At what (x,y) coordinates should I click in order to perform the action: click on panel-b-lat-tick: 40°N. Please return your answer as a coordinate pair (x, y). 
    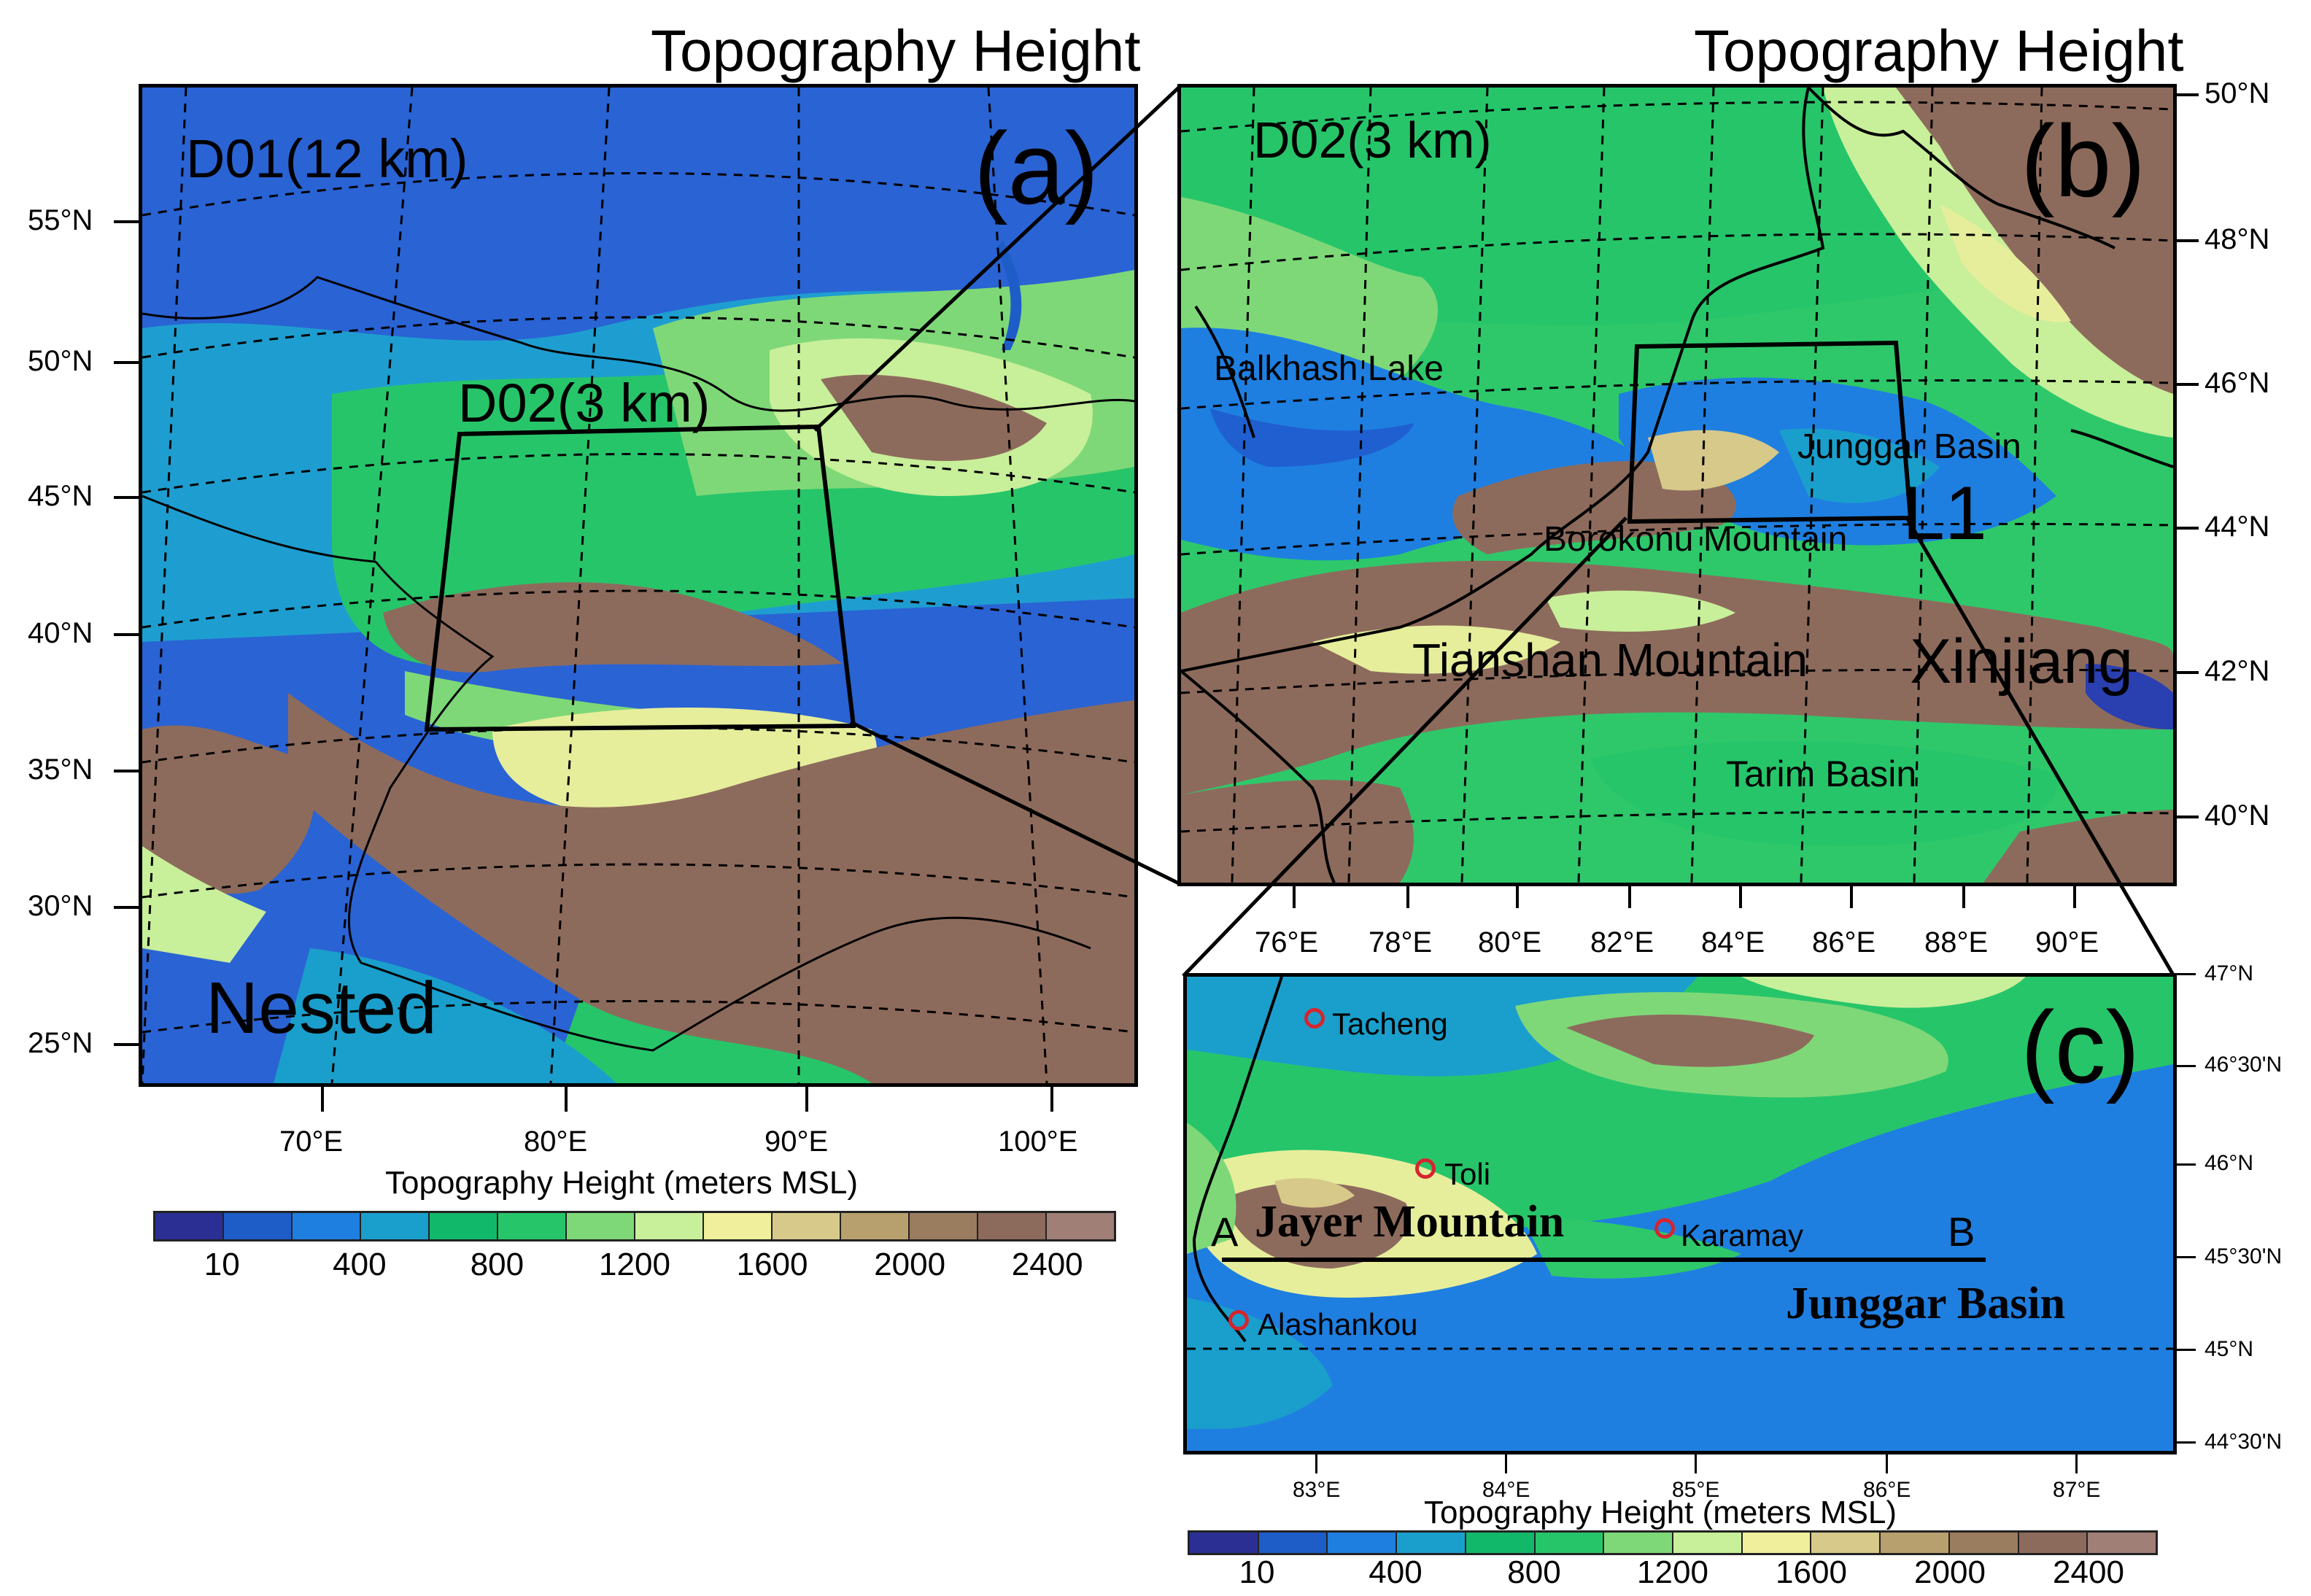
    Looking at the image, I should click on (2237, 815).